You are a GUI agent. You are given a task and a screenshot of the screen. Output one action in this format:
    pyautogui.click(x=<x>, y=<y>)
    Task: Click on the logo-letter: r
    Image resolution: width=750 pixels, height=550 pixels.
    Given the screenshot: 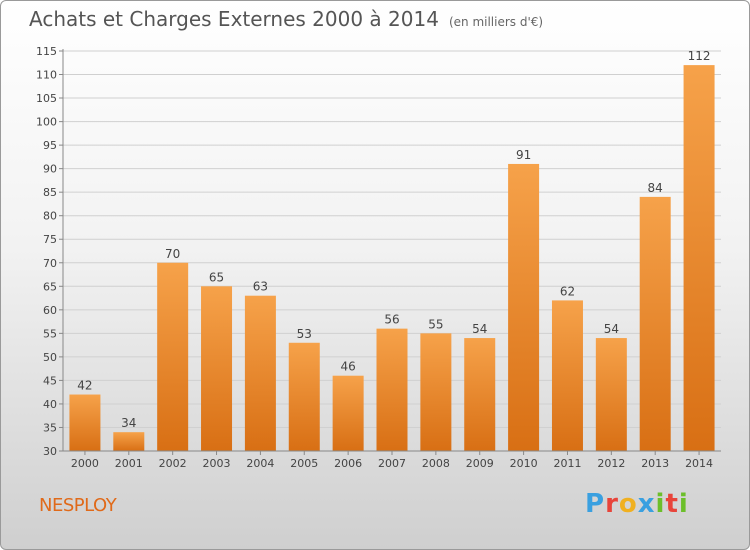 What is the action you would take?
    pyautogui.click(x=612, y=504)
    